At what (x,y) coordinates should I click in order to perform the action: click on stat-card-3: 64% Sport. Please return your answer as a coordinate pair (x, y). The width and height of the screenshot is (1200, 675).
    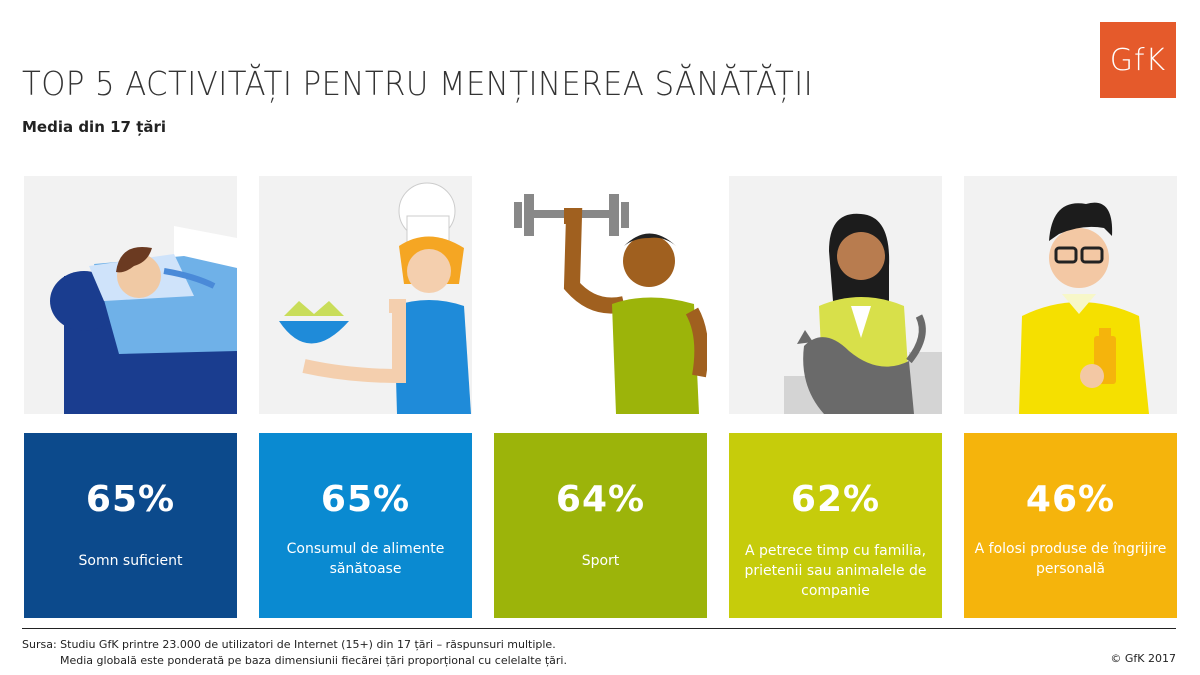
    Looking at the image, I should click on (600, 525).